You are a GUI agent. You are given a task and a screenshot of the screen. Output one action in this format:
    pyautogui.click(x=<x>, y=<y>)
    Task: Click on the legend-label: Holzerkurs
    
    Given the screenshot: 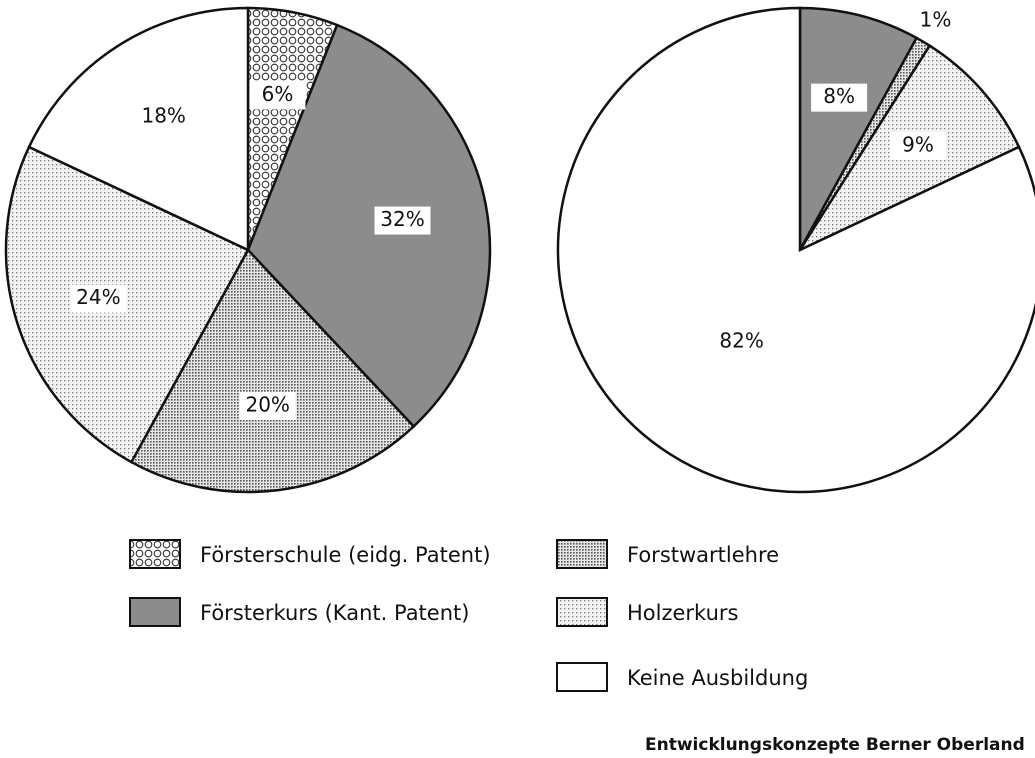 What is the action you would take?
    pyautogui.click(x=682, y=613)
    